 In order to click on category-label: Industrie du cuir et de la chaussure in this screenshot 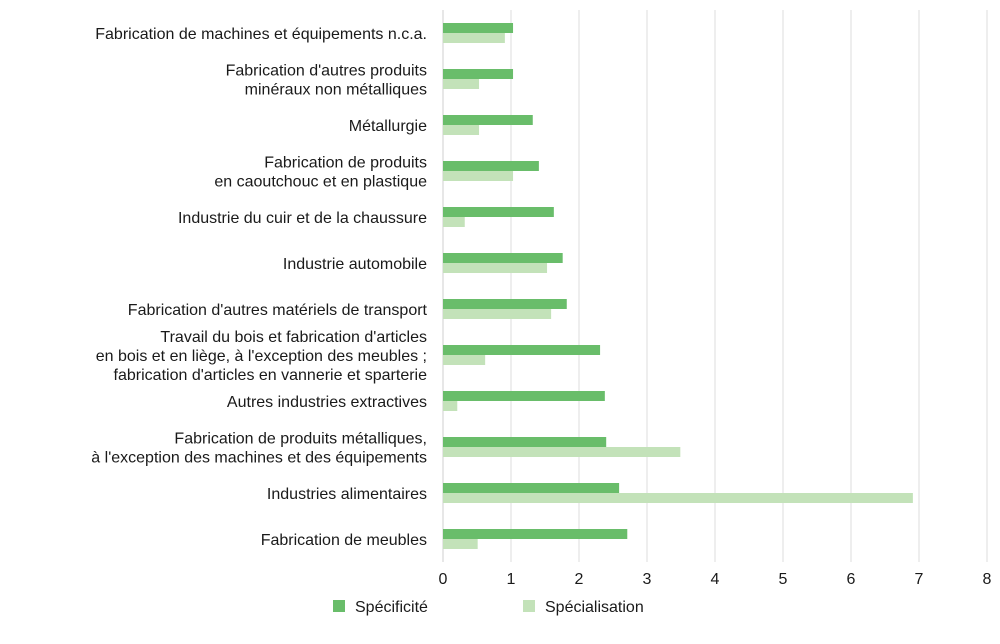, I will do `click(302, 218)`.